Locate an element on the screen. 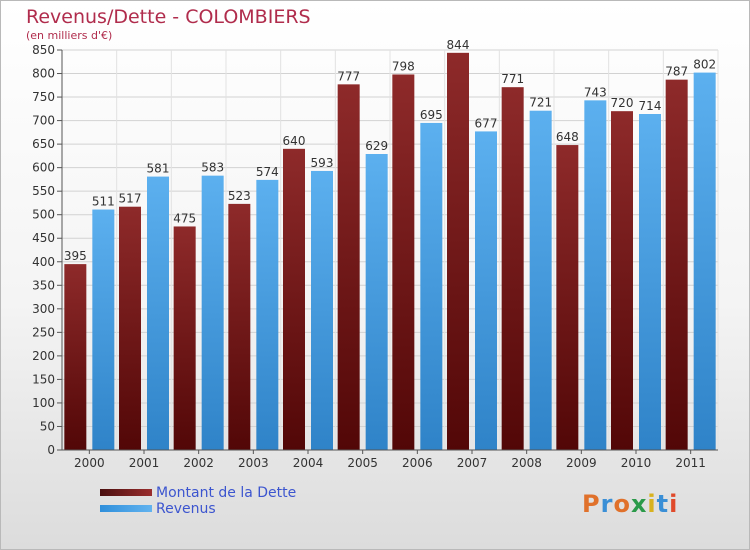 Image resolution: width=750 pixels, height=550 pixels. data-label: 395 is located at coordinates (75, 256).